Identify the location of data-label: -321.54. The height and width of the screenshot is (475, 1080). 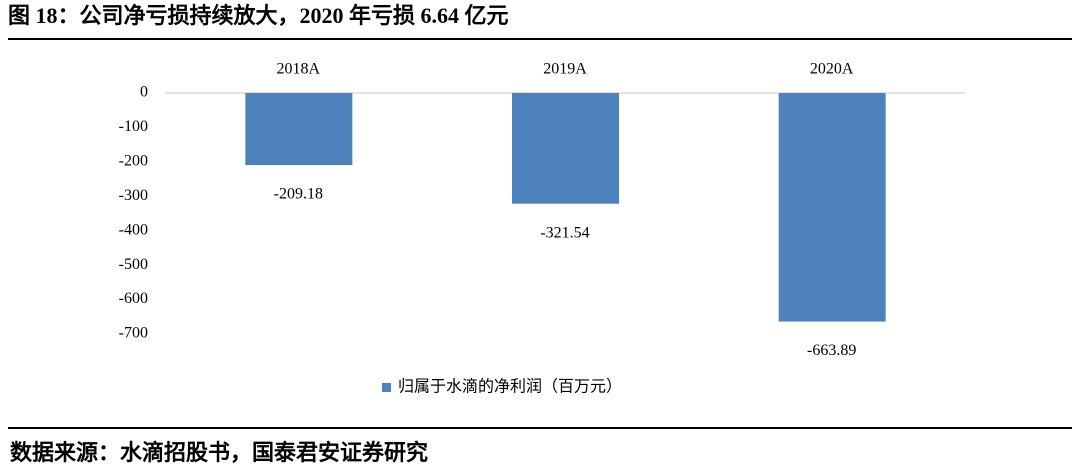
(564, 232).